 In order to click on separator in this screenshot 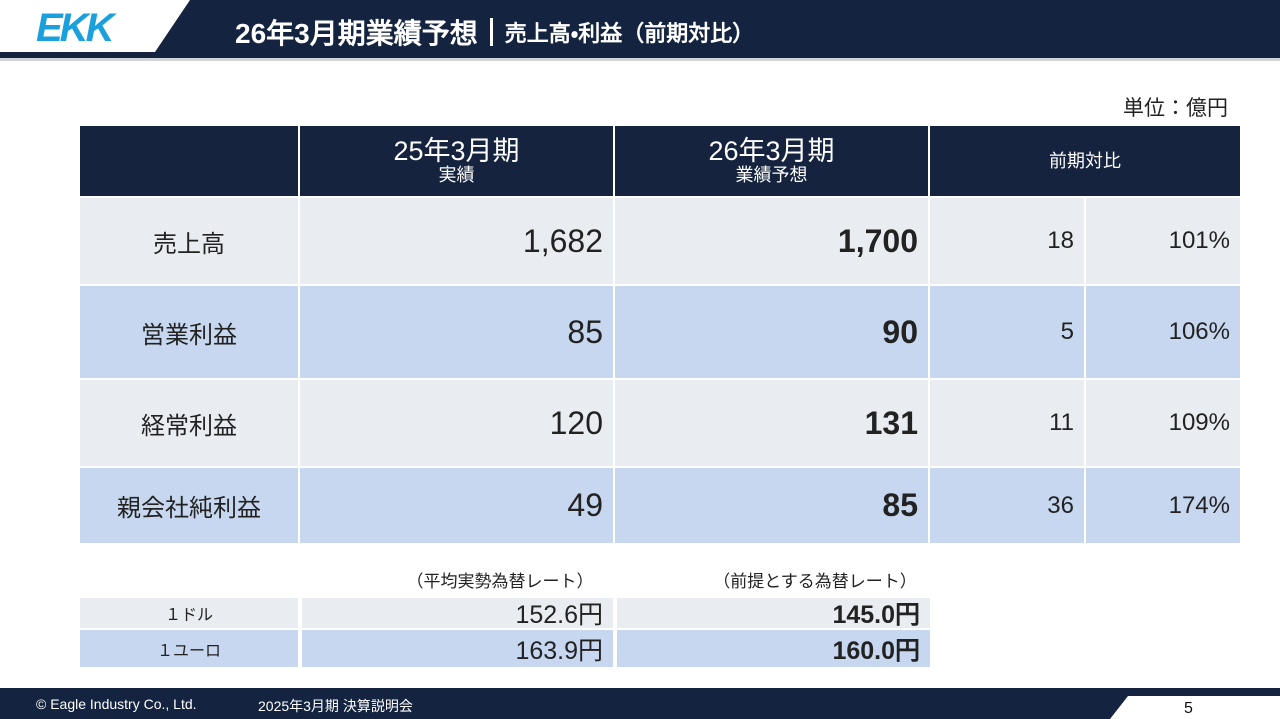, I will do `click(491, 32)`.